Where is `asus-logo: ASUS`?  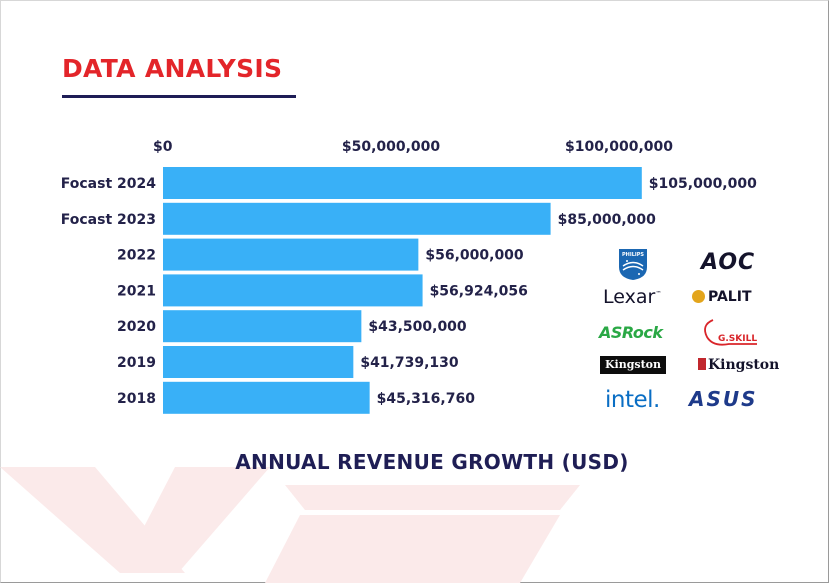
asus-logo: ASUS is located at coordinates (723, 399).